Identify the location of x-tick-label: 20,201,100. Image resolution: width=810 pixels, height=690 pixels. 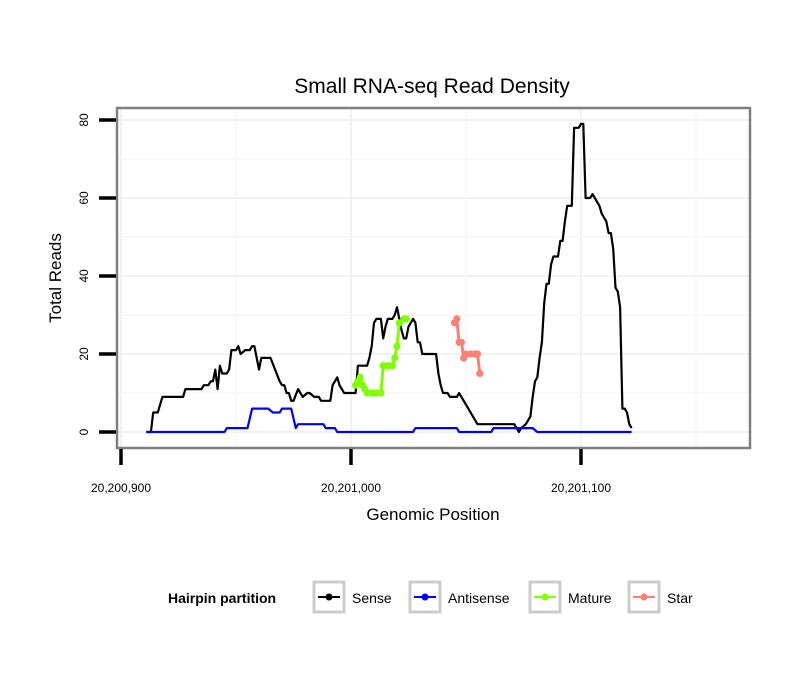
(581, 488).